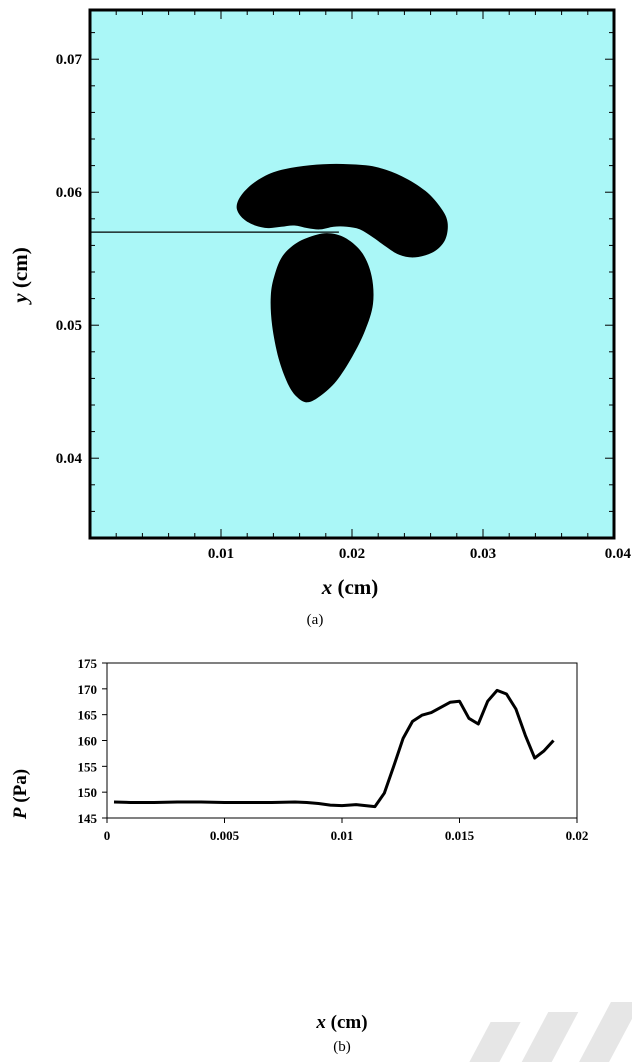 The width and height of the screenshot is (632, 1062). I want to click on y-tick-label: 170, so click(88, 689).